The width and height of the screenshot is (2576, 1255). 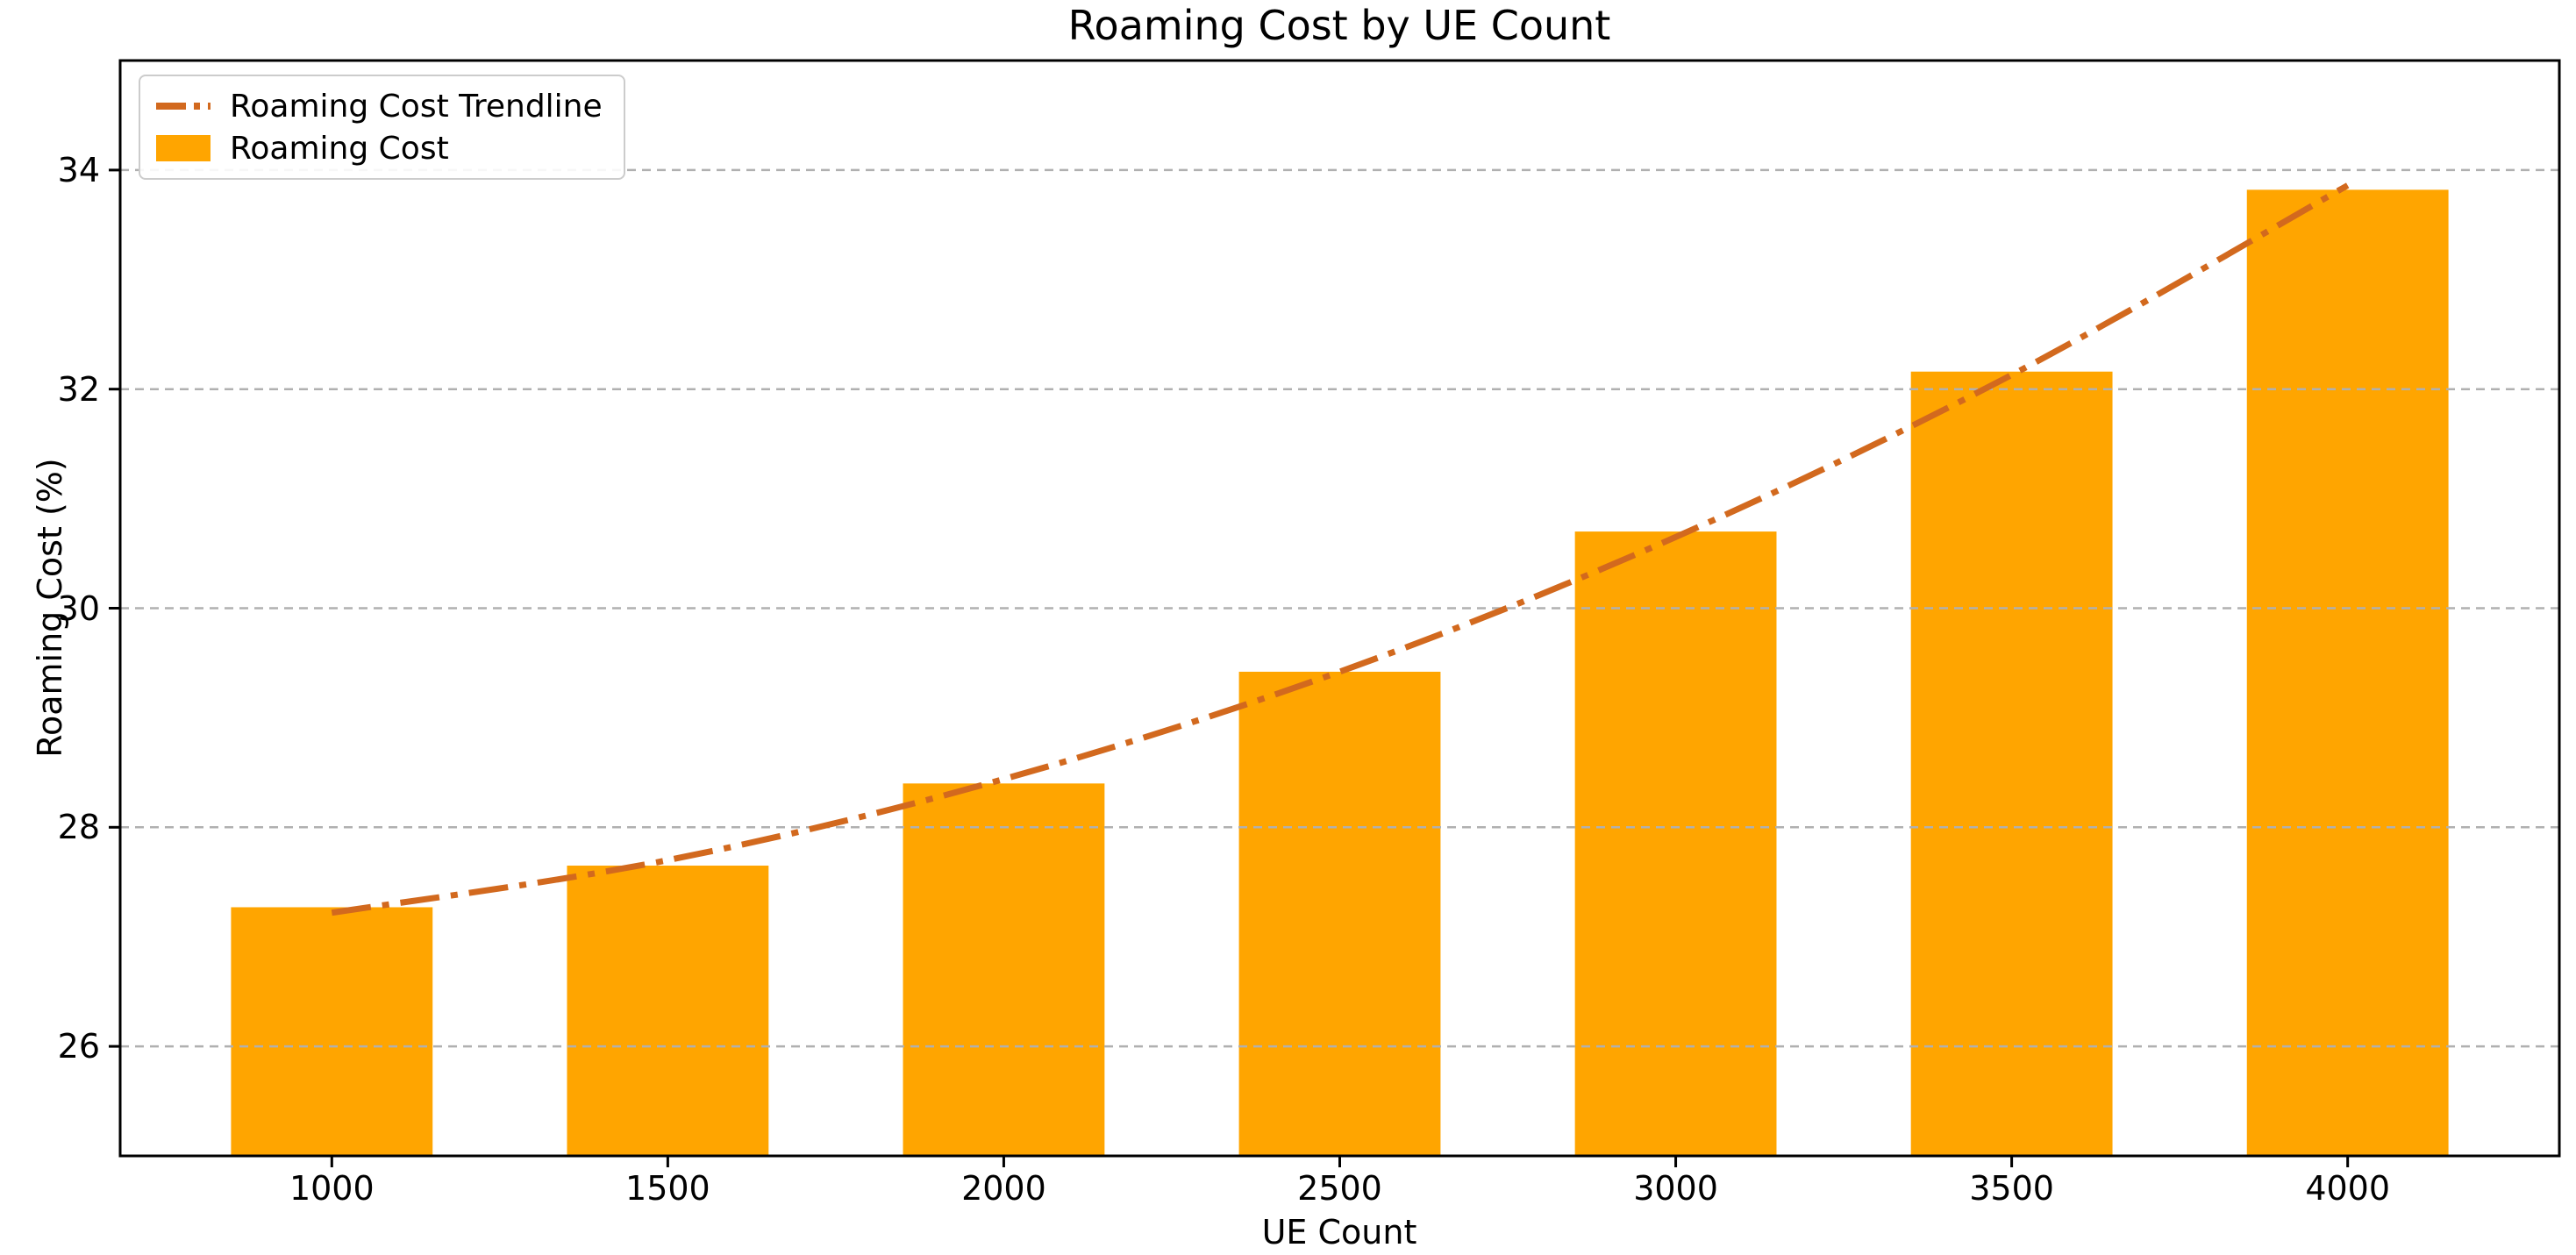 What do you see at coordinates (78, 169) in the screenshot?
I see `y-tick-label-34: 34` at bounding box center [78, 169].